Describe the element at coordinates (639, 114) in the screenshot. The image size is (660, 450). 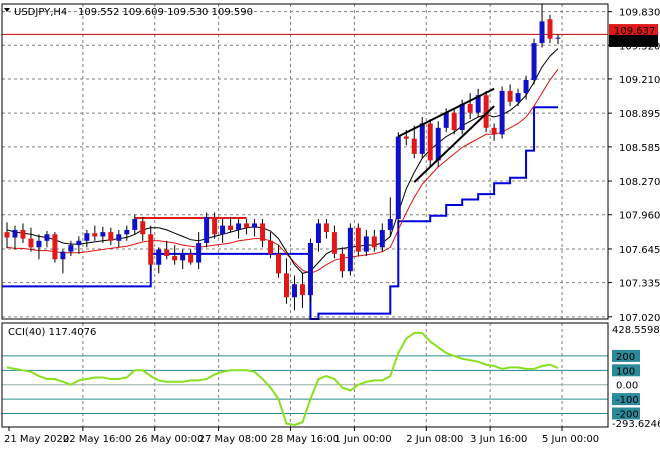
I see `y-tick-label: 108.895` at that location.